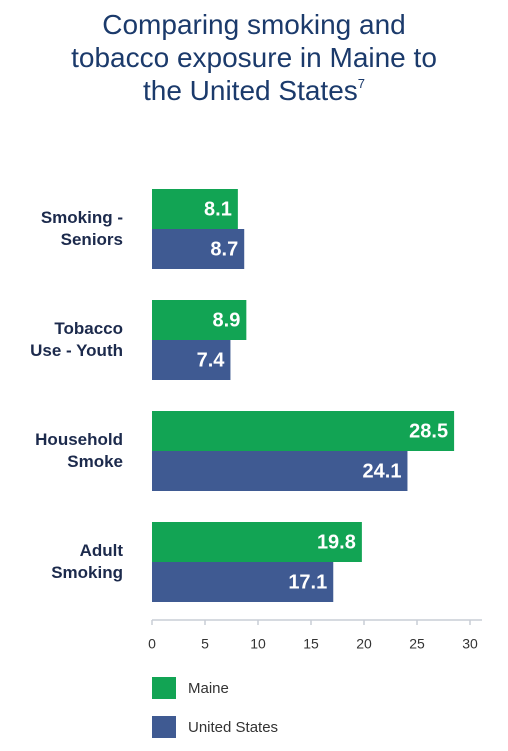 The image size is (508, 751). Describe the element at coordinates (364, 644) in the screenshot. I see `x-tick-label: 20` at that location.